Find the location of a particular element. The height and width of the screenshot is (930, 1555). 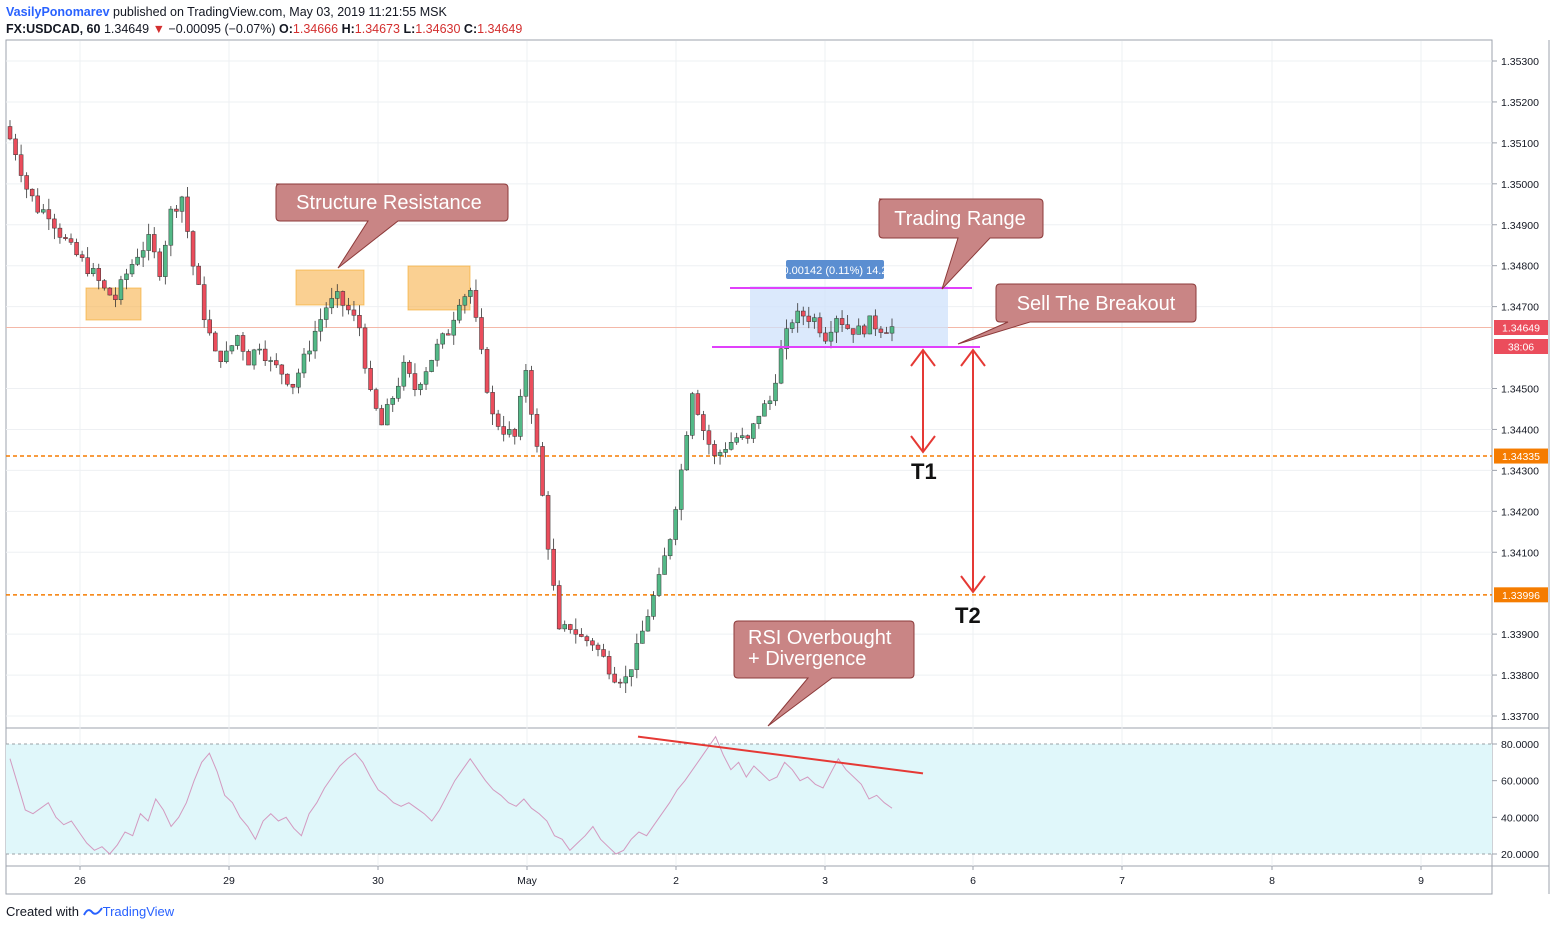

target-t1-label: T1 is located at coordinates (924, 471).